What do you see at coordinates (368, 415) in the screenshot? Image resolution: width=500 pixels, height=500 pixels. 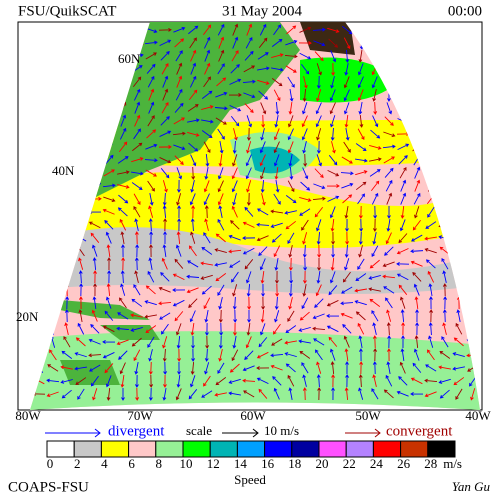 I see `lon-label: 50W` at bounding box center [368, 415].